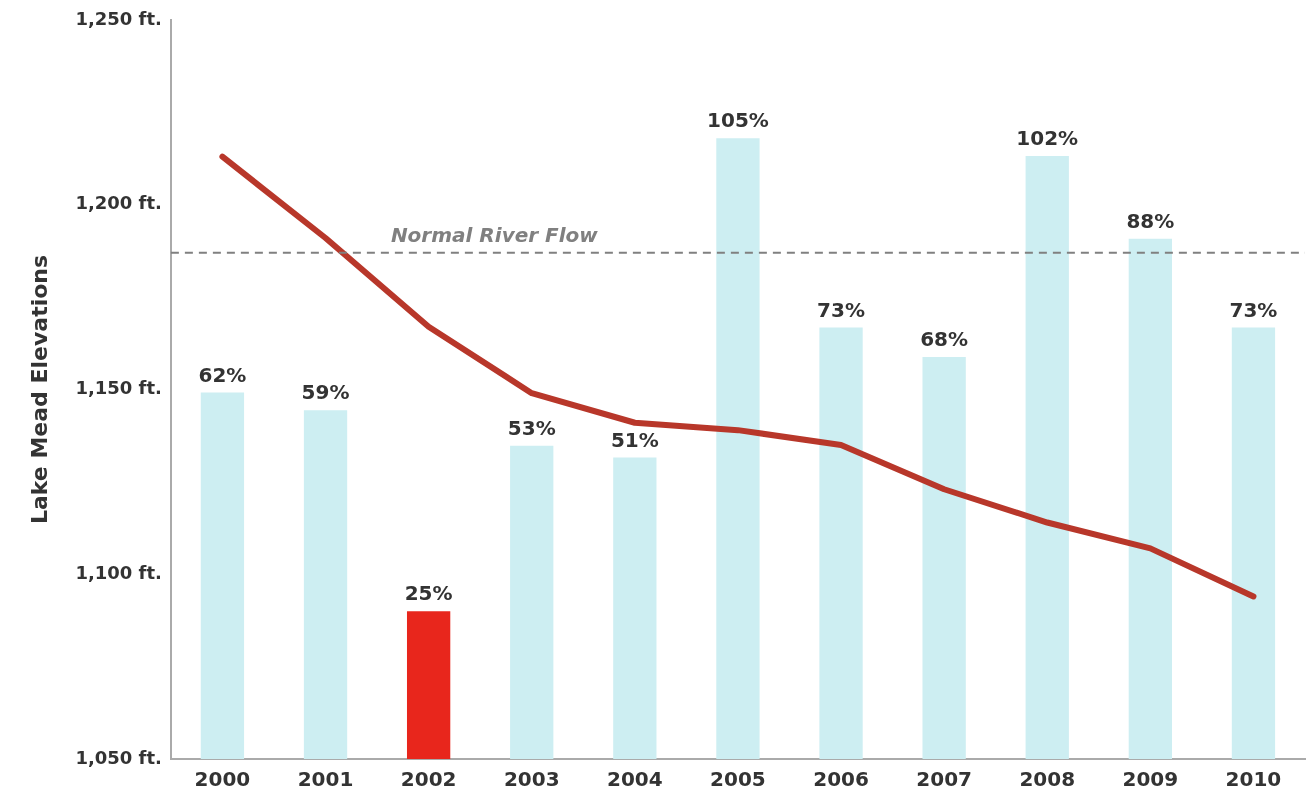 This screenshot has height=807, width=1309. What do you see at coordinates (428, 593) in the screenshot?
I see `data-label: 25%` at bounding box center [428, 593].